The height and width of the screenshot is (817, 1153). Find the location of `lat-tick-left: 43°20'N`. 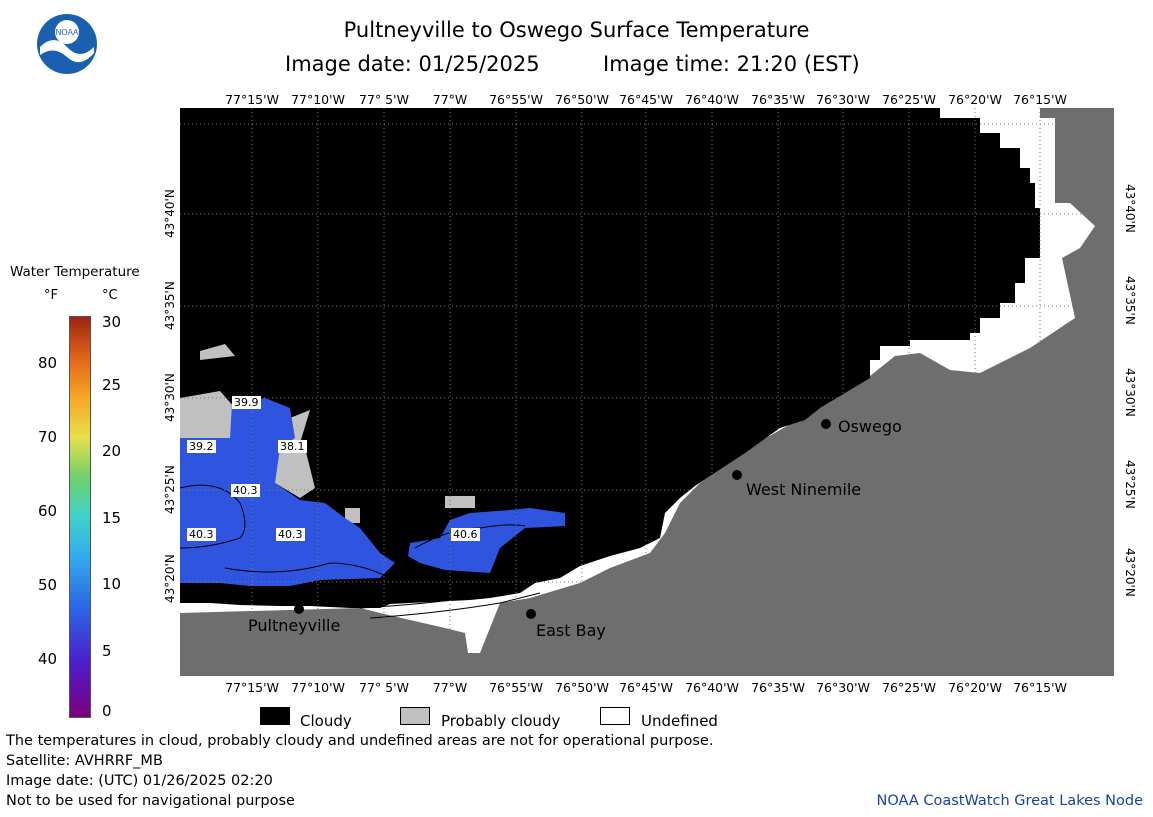

lat-tick-left: 43°20'N is located at coordinates (170, 578).